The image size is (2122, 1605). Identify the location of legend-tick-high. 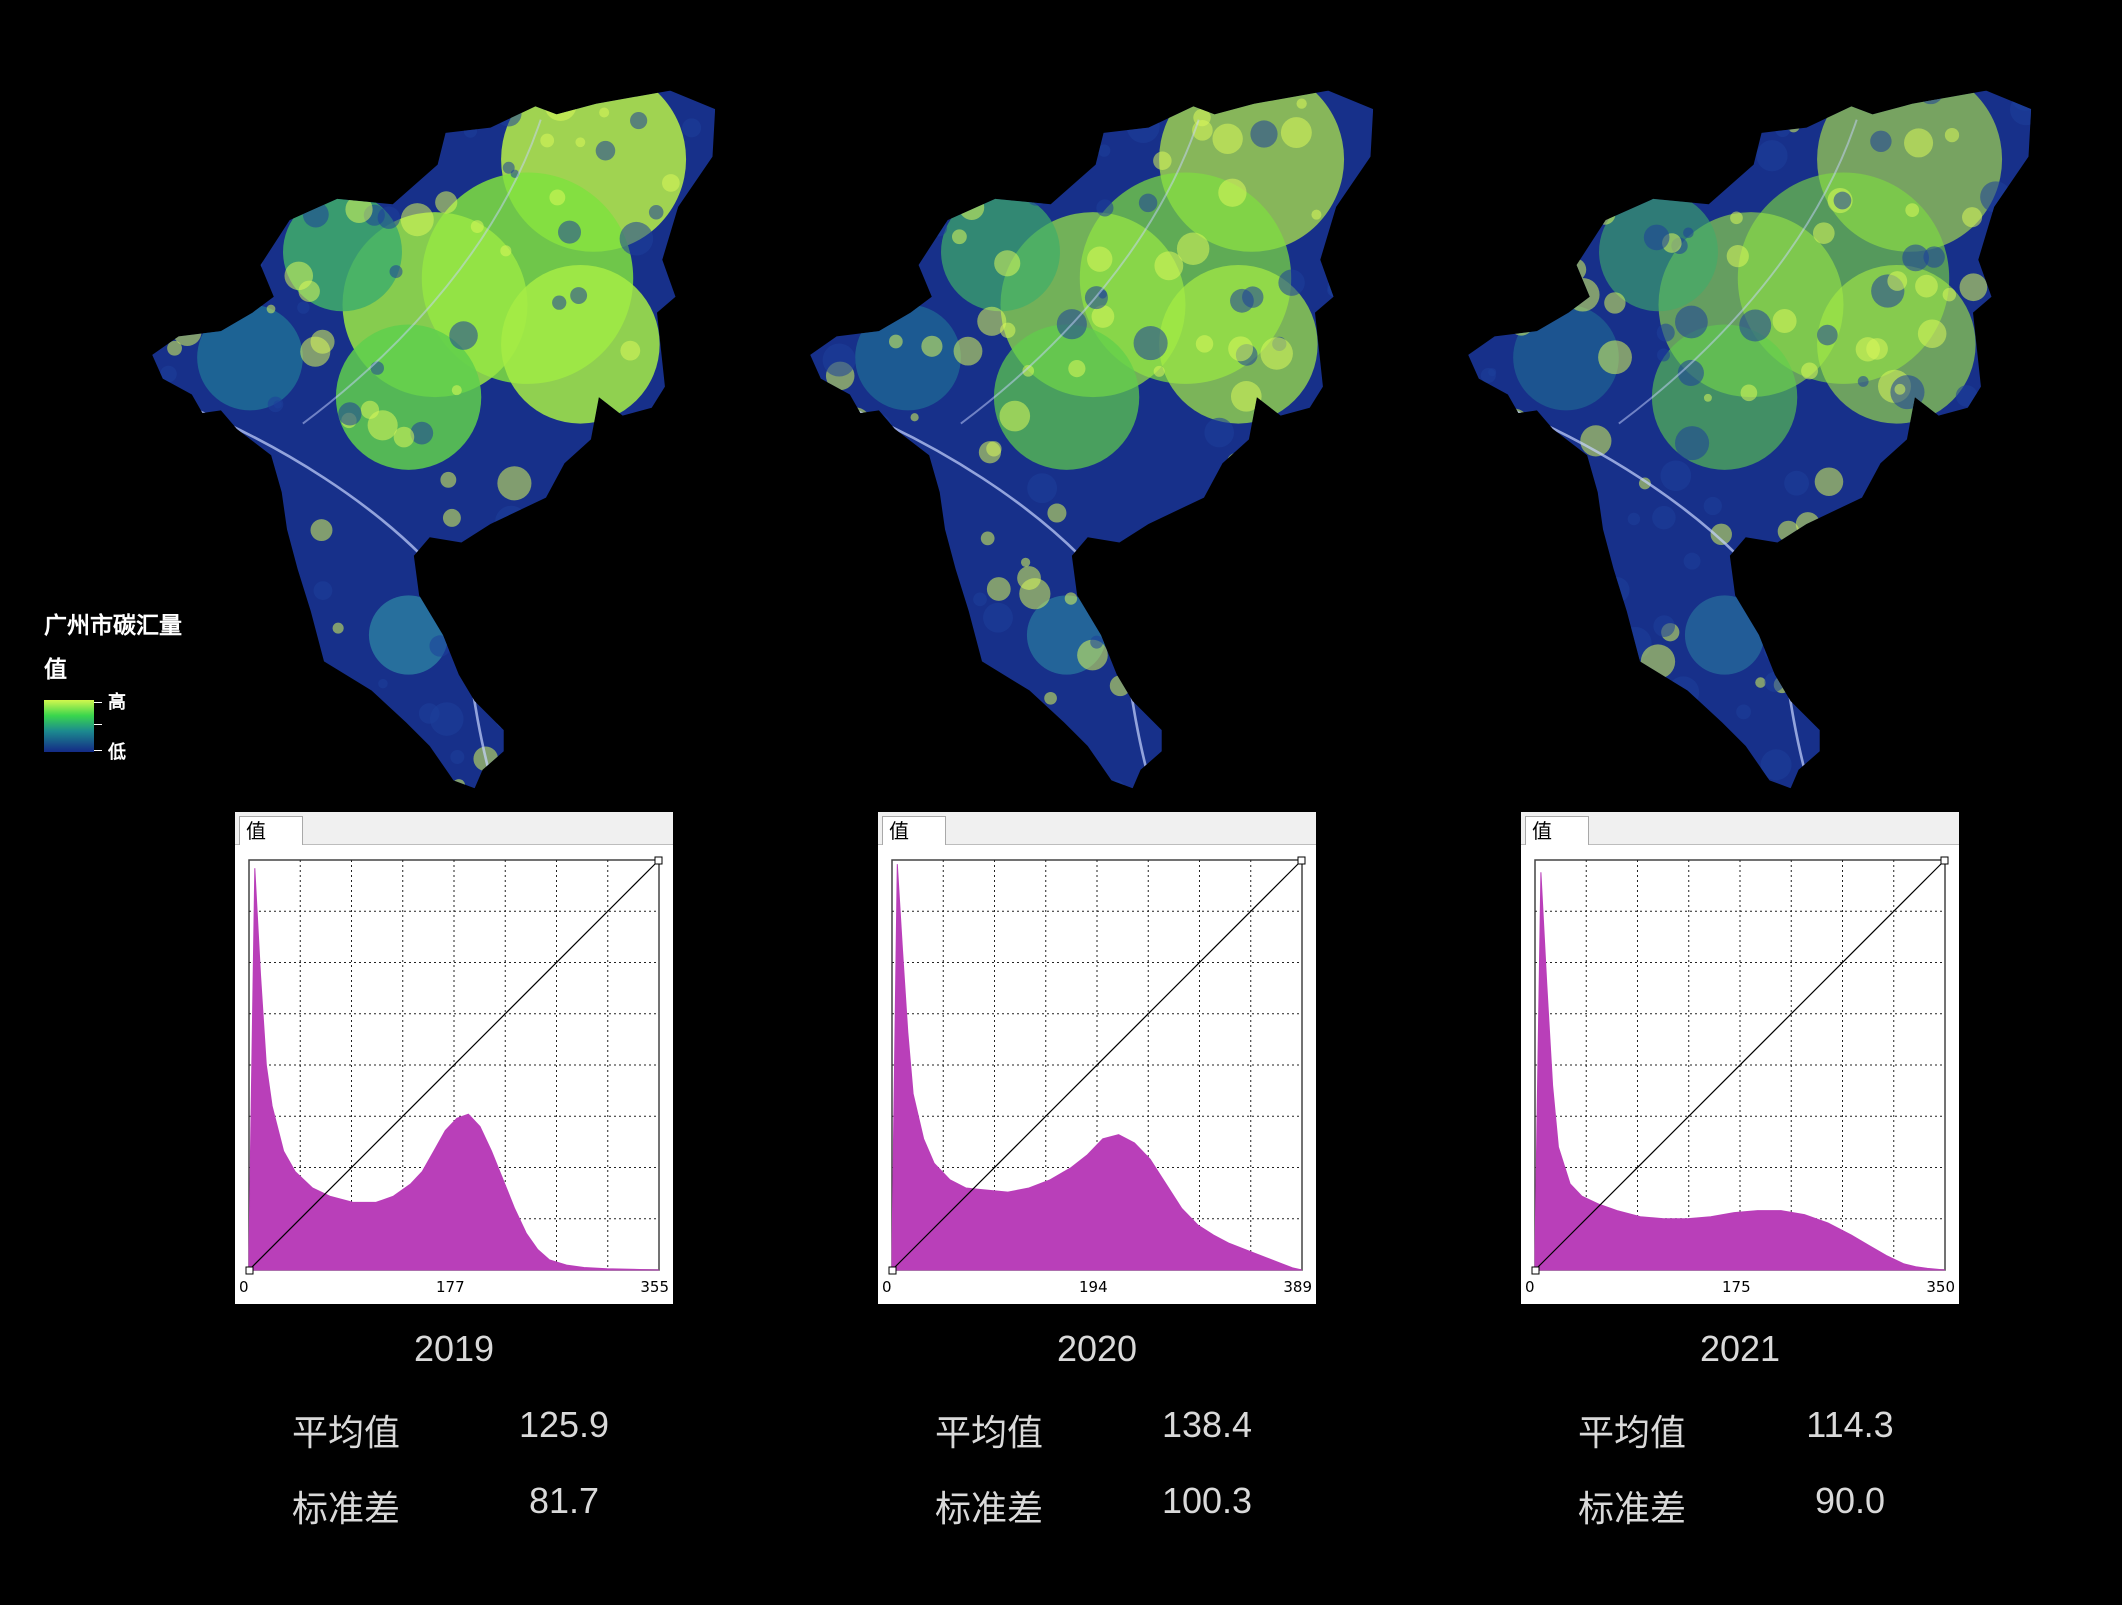
(98, 702).